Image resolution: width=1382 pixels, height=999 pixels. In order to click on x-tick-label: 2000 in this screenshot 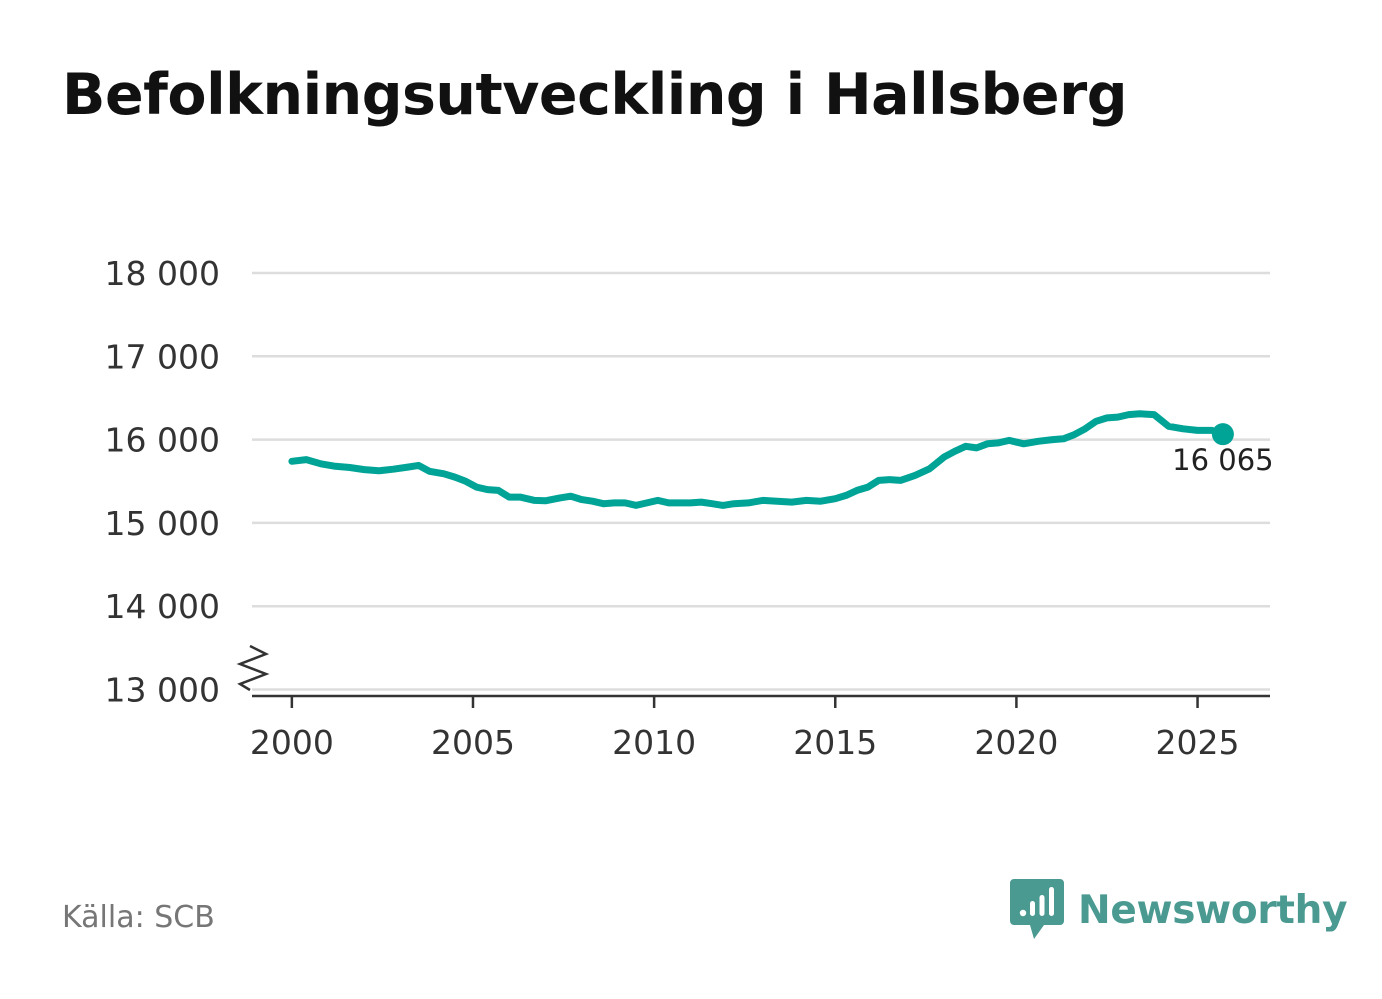, I will do `click(292, 742)`.